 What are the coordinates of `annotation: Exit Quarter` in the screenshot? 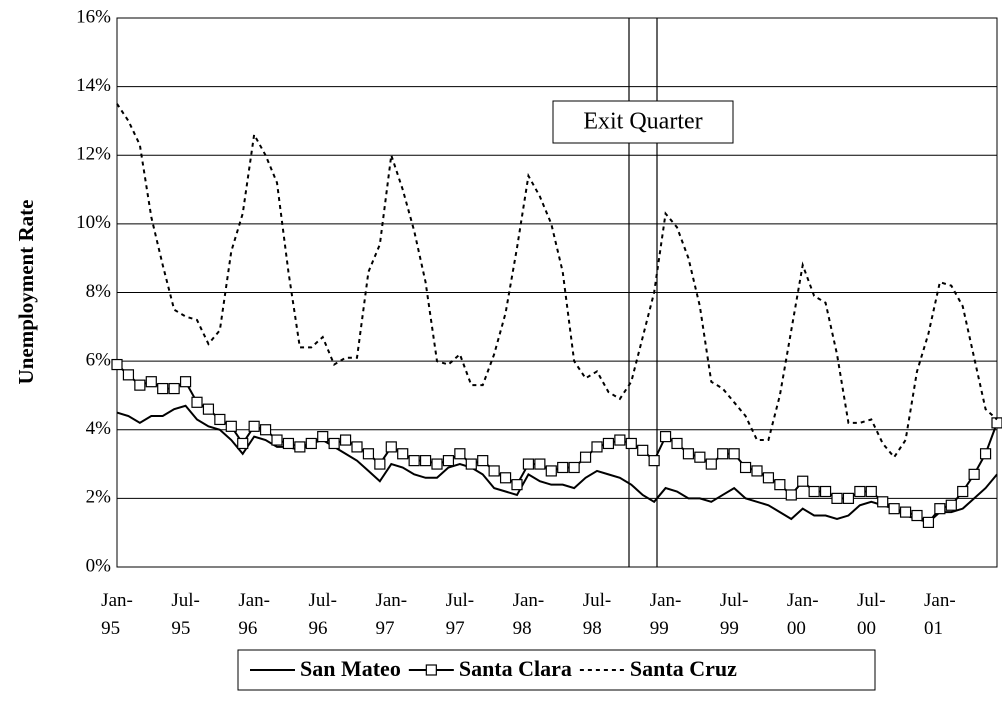 It's located at (642, 122).